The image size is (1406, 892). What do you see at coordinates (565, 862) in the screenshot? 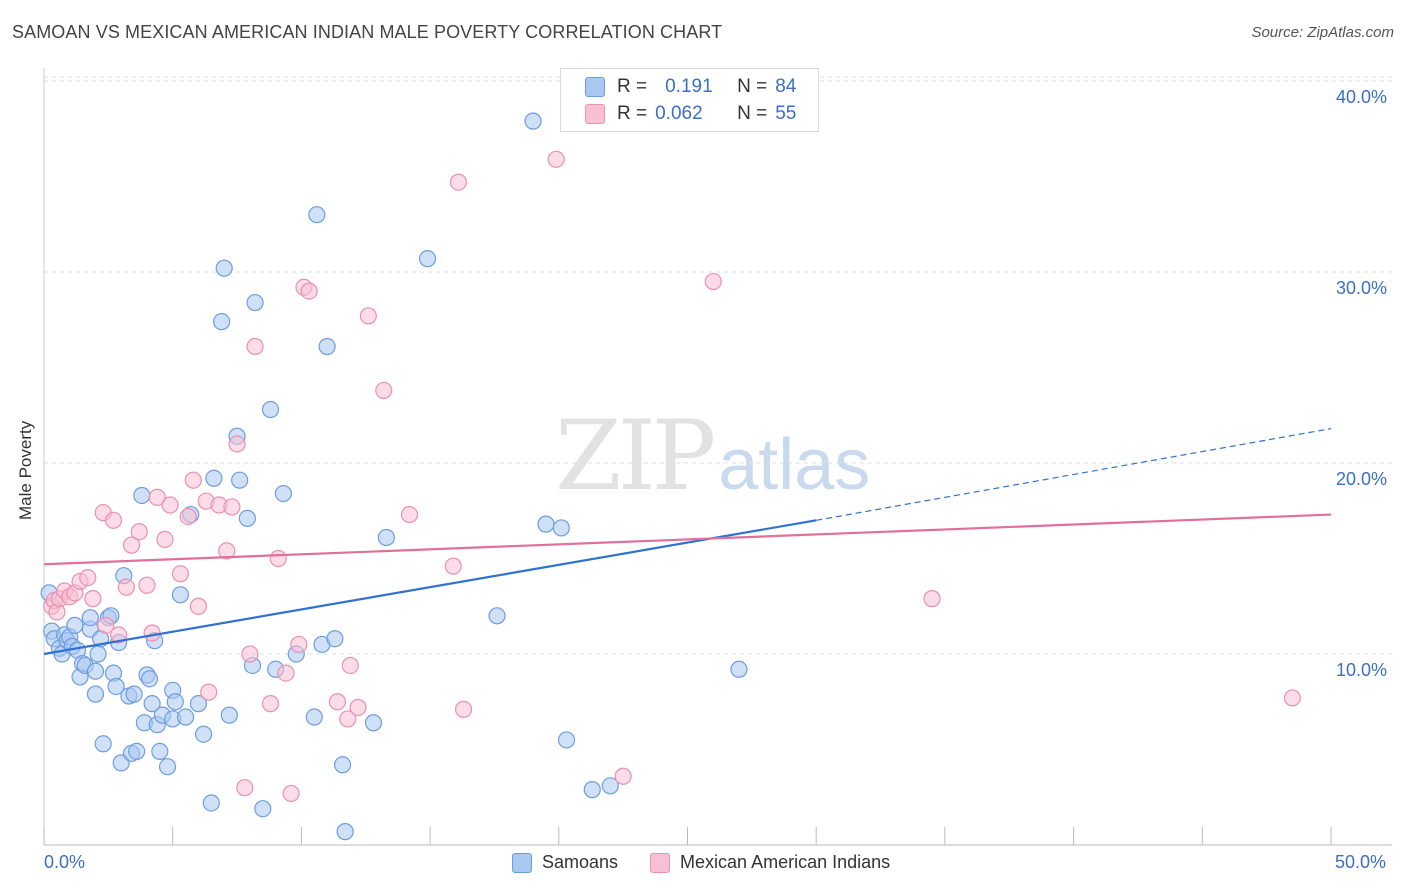
I see `series-legend-samoans: Samoans` at bounding box center [565, 862].